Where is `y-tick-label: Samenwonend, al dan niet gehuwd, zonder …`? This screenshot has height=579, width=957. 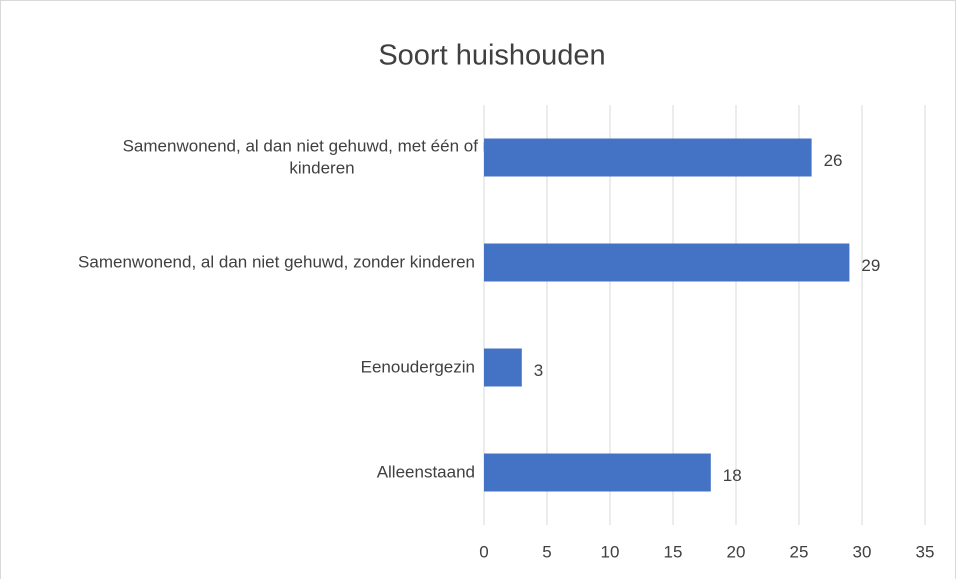 y-tick-label: Samenwonend, al dan niet gehuwd, zonder … is located at coordinates (276, 262).